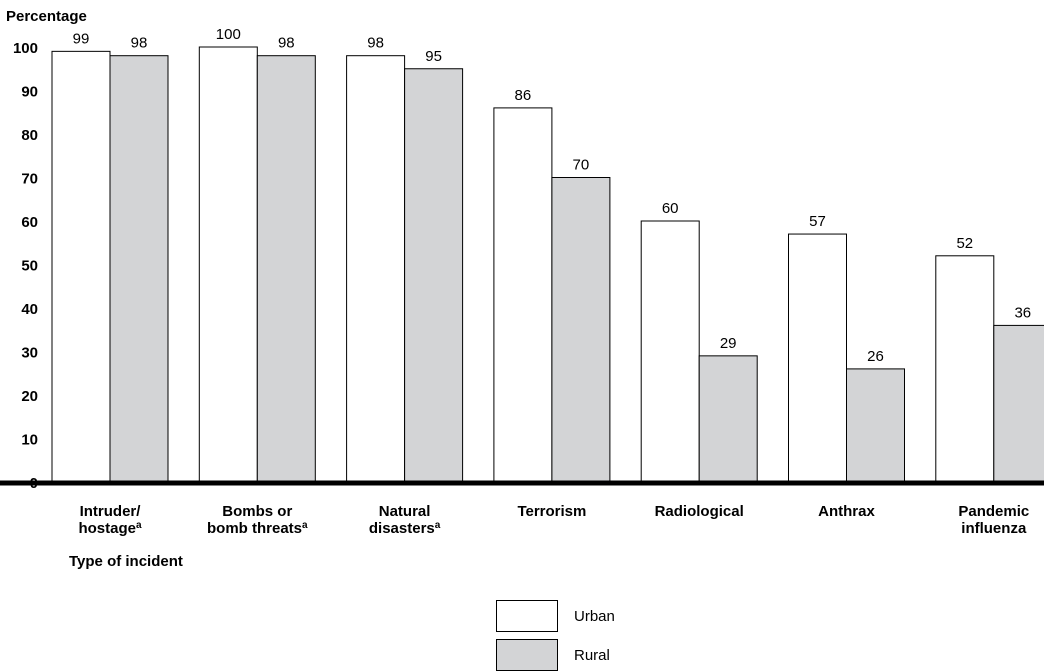 This screenshot has width=1044, height=671. Describe the element at coordinates (126, 561) in the screenshot. I see `x-axis-title: Type of incident` at that location.